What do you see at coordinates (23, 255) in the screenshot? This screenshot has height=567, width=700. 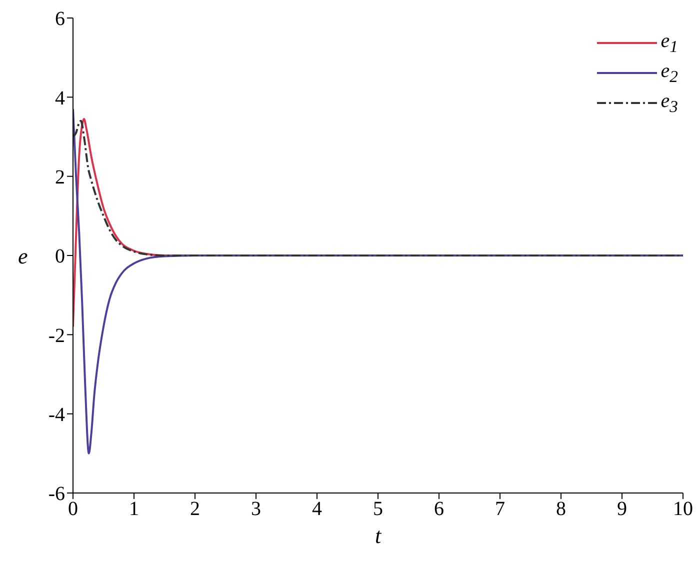 I see `y-axis-title: e` at bounding box center [23, 255].